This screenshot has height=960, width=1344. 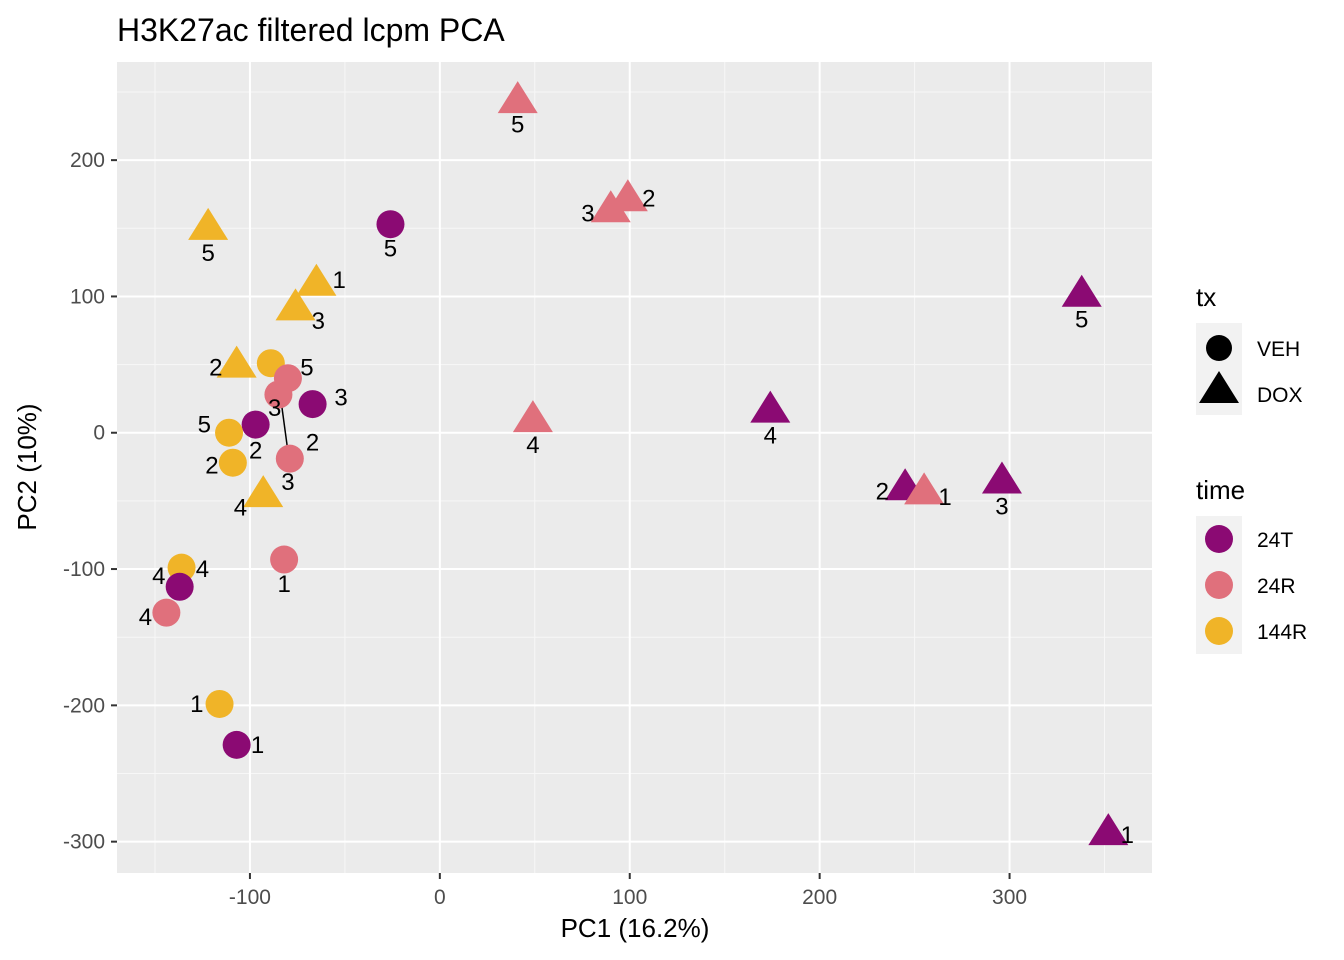 I want to click on legend-tx-label-veh: VEH, so click(x=1278, y=349).